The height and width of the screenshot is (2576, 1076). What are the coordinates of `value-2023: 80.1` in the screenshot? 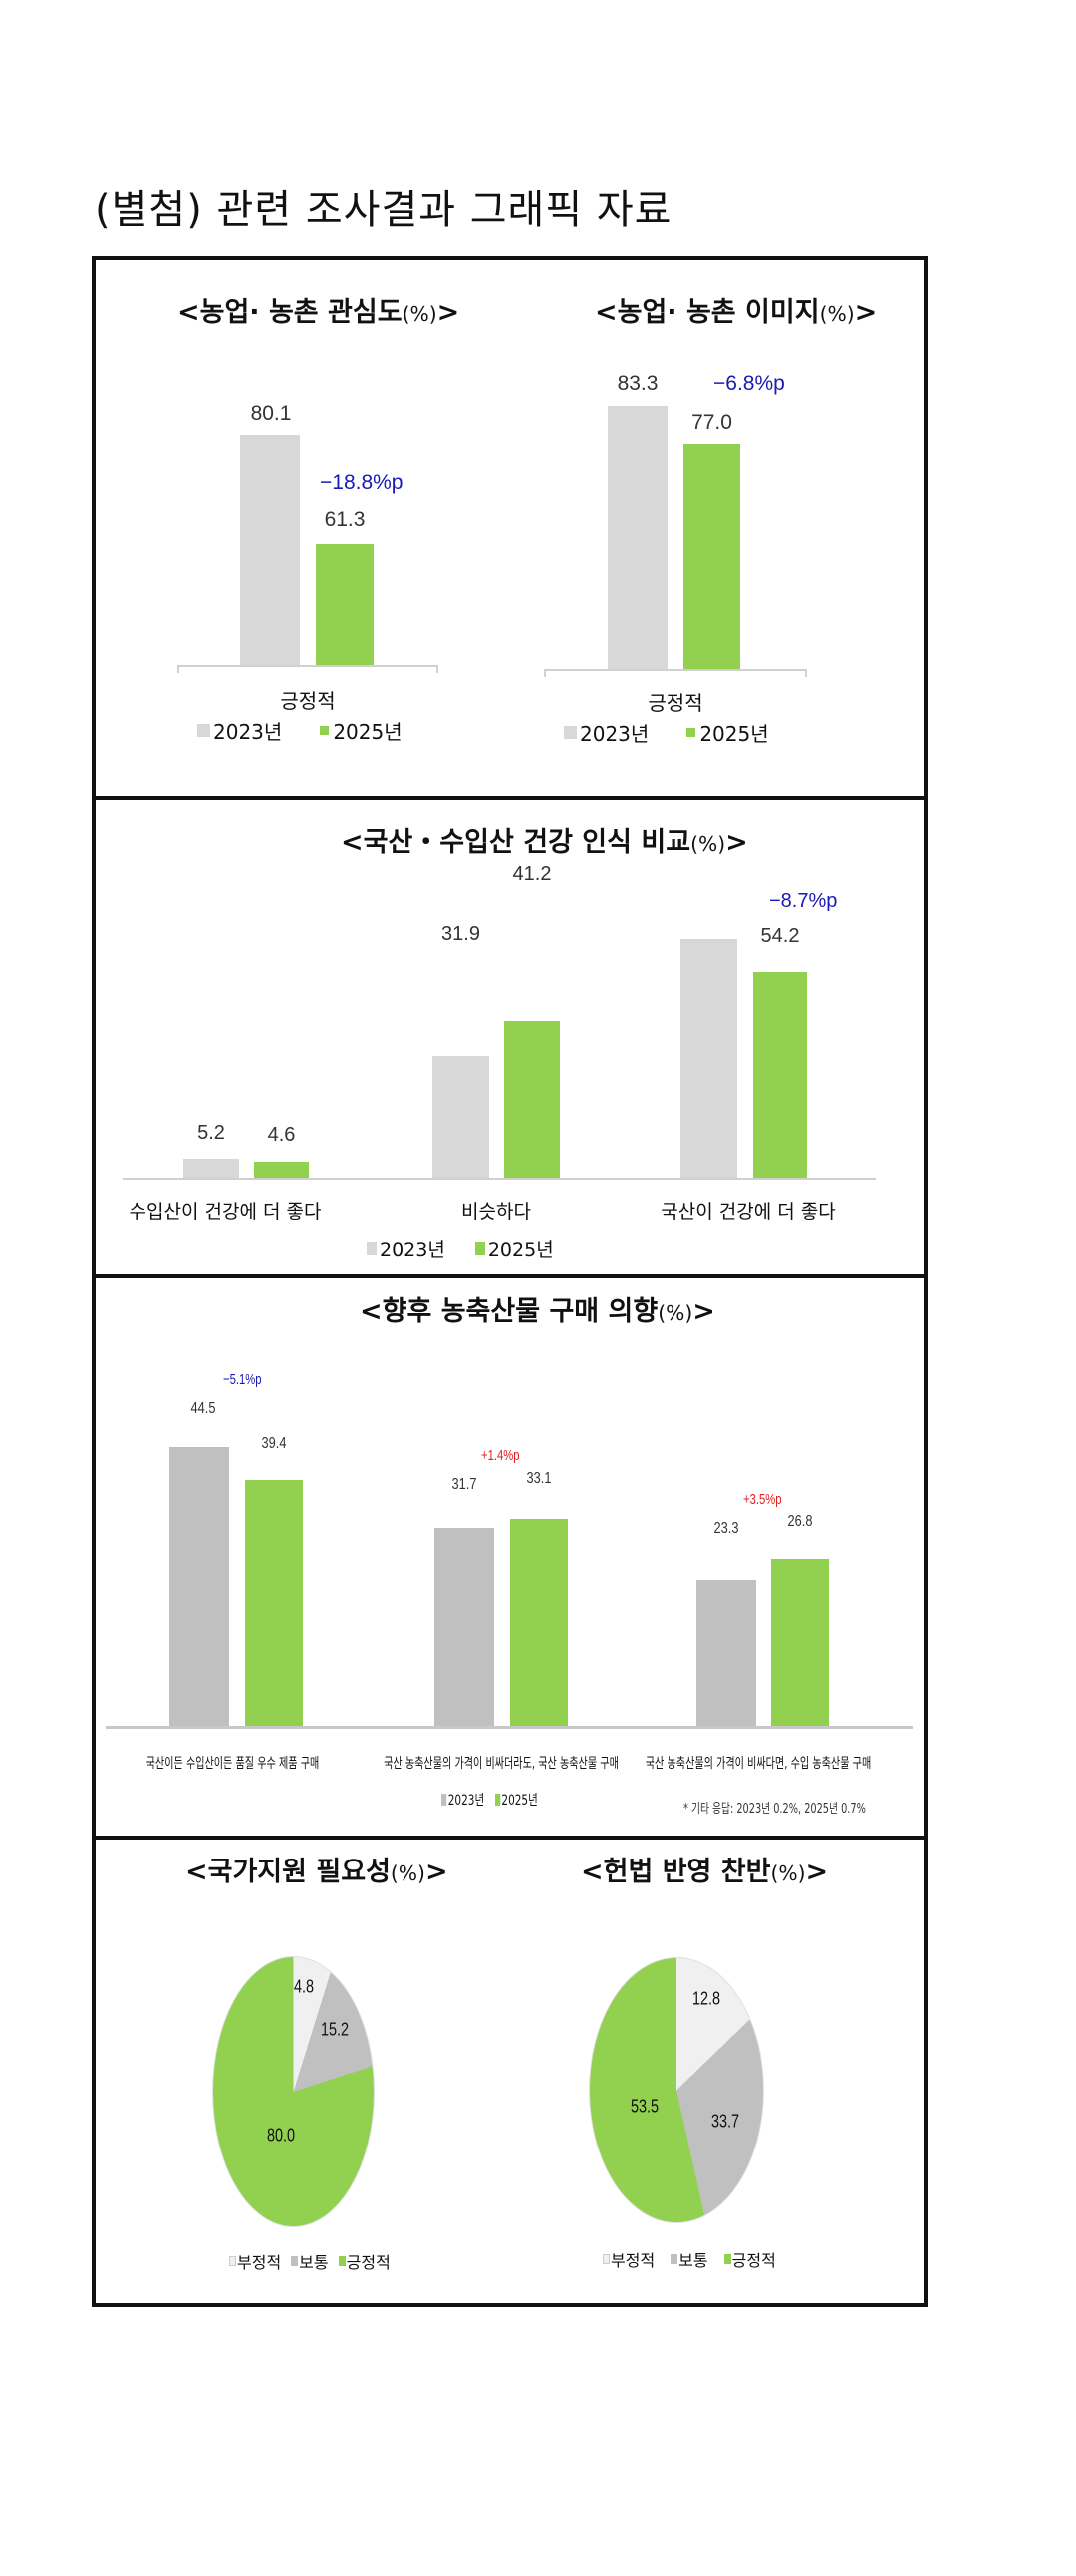 It's located at (271, 413).